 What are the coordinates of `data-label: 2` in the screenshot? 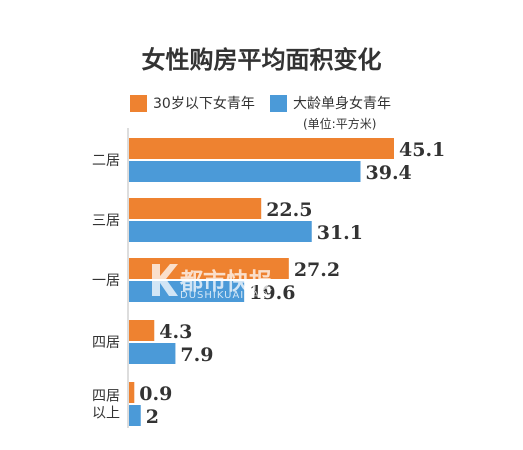 It's located at (152, 417).